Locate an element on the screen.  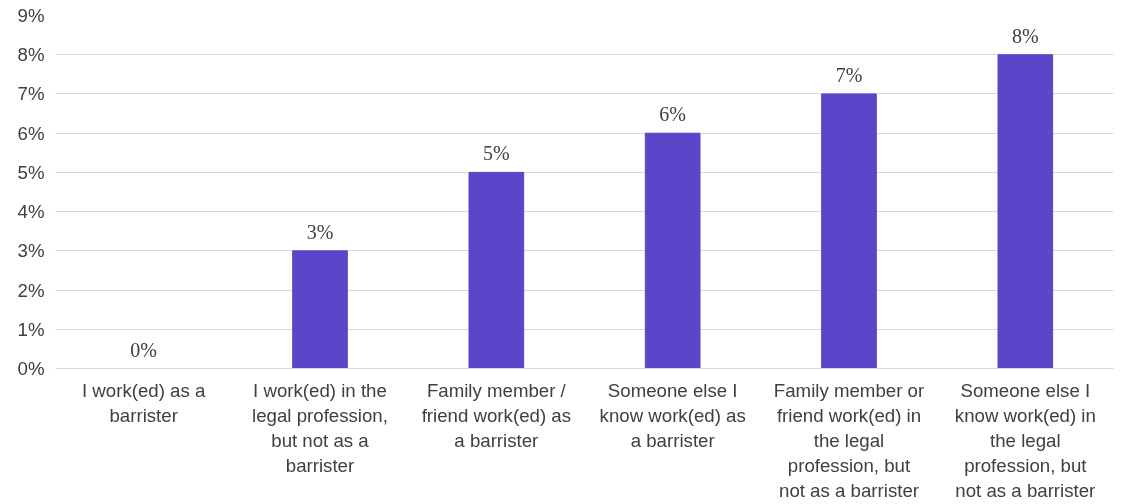
y-tick-label: 9% is located at coordinates (31, 15).